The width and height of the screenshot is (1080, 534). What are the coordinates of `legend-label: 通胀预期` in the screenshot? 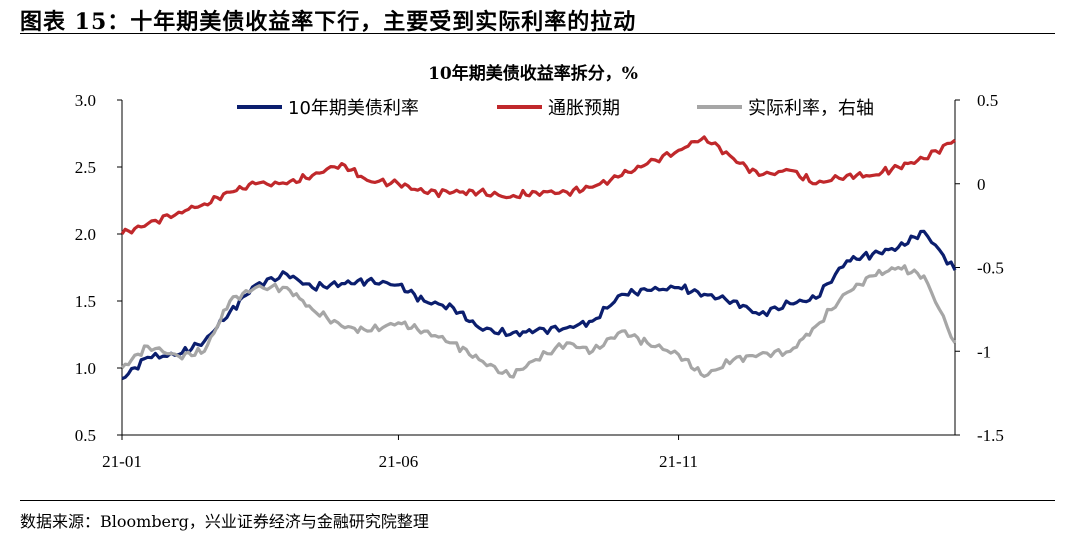 It's located at (584, 108).